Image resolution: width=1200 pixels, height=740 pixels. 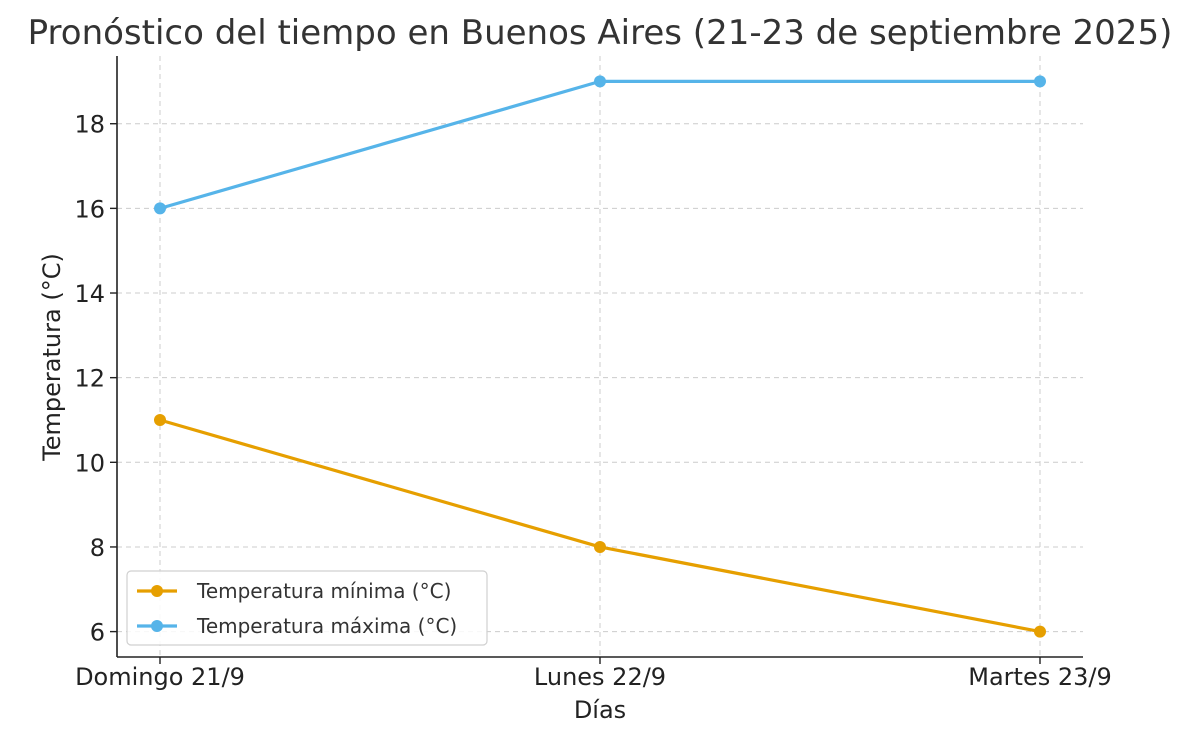 What do you see at coordinates (326, 626) in the screenshot?
I see `legend-label: Temperatura máxima (°C)` at bounding box center [326, 626].